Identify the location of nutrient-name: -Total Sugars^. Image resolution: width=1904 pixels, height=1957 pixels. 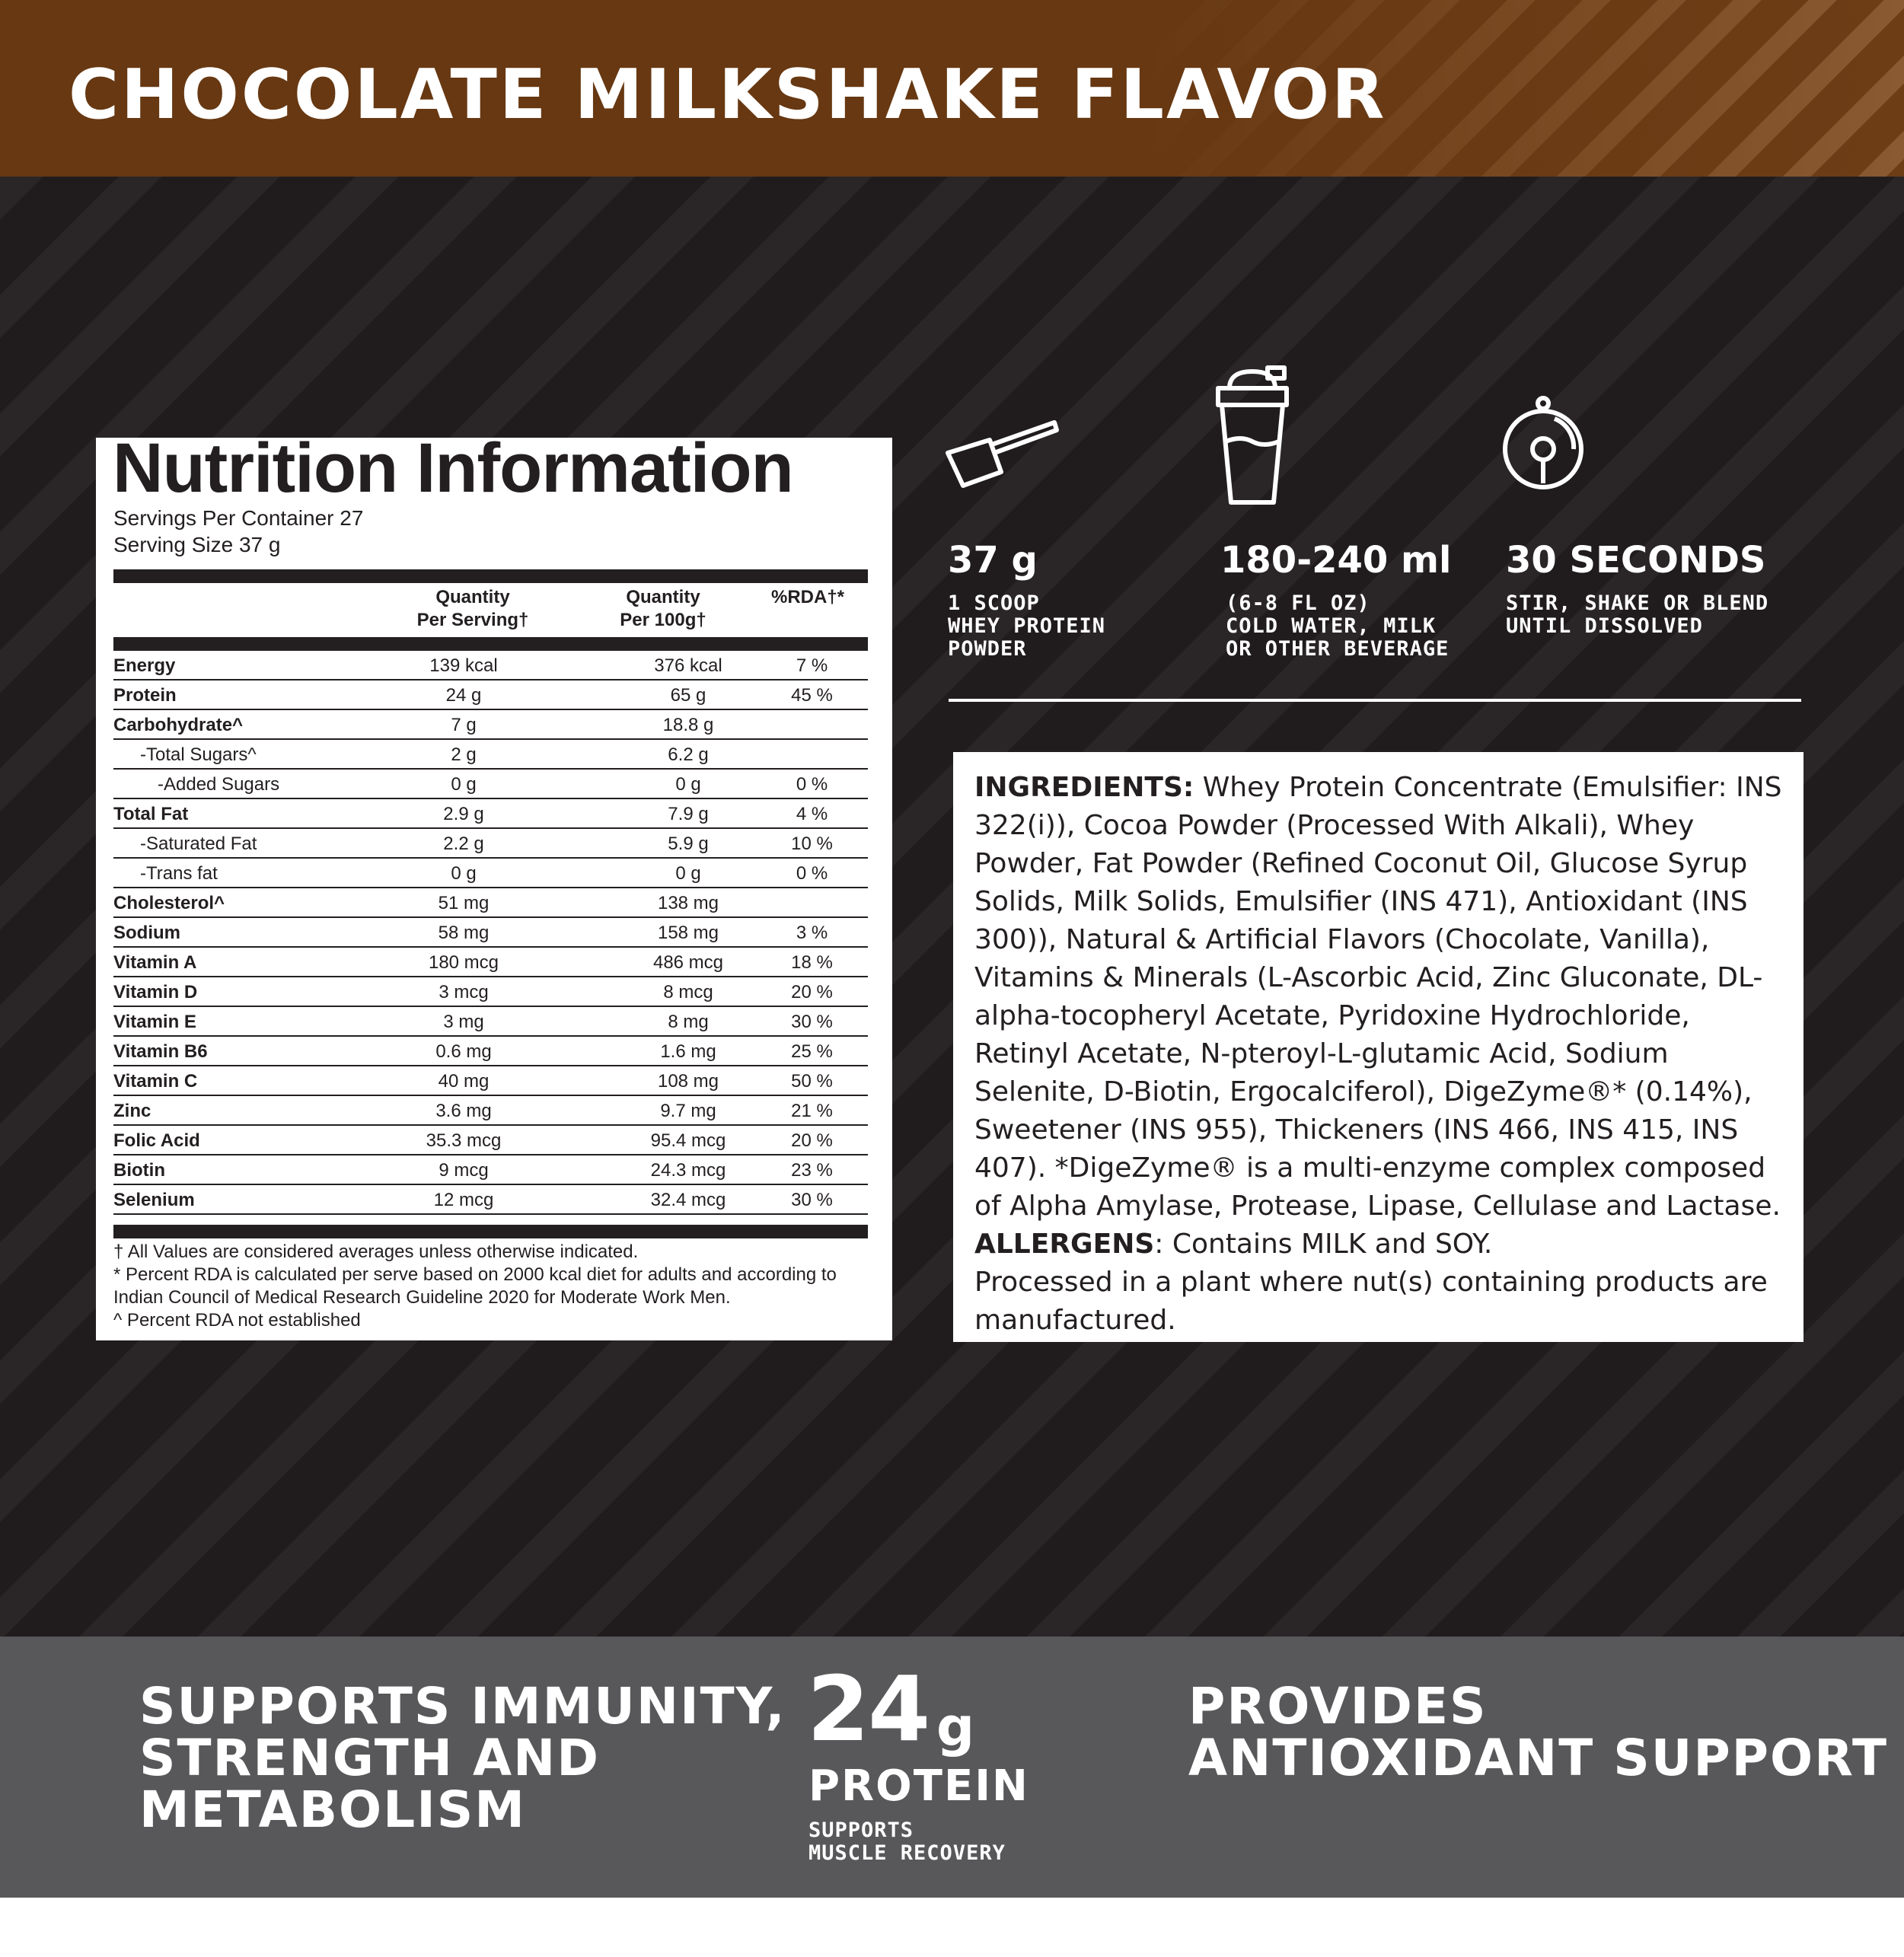
(199, 755).